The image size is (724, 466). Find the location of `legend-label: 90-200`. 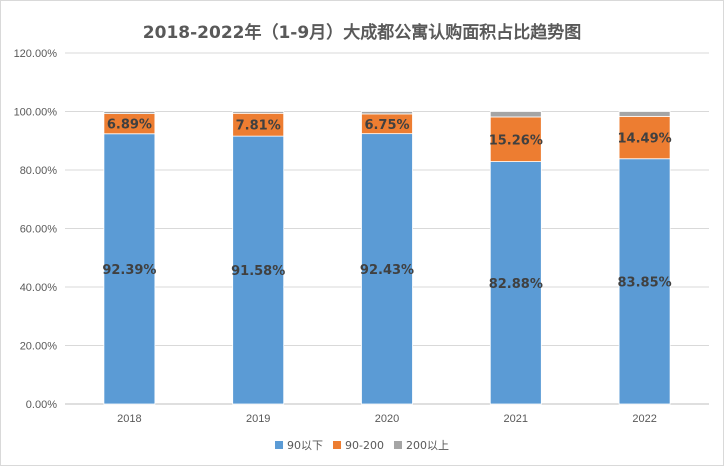

legend-label: 90-200 is located at coordinates (364, 445).